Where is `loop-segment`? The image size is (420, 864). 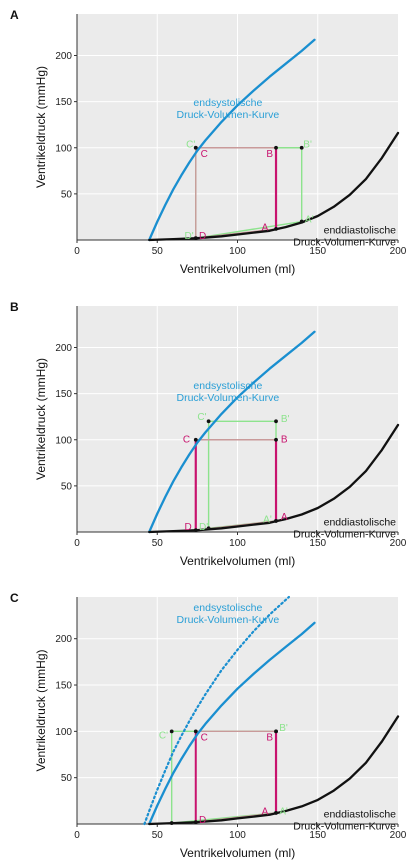
loop-segment is located at coordinates (248, 229).